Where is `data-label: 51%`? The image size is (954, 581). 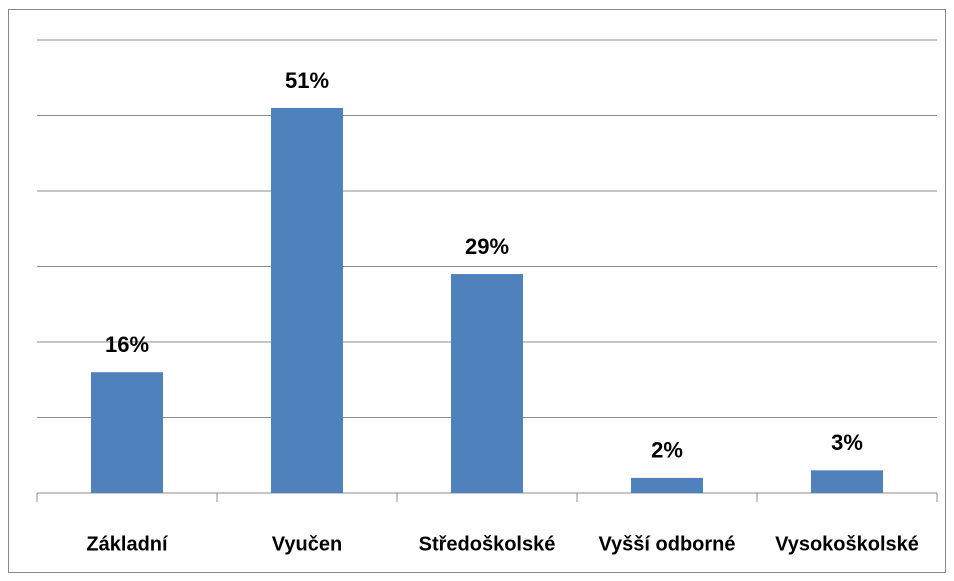 data-label: 51% is located at coordinates (307, 80).